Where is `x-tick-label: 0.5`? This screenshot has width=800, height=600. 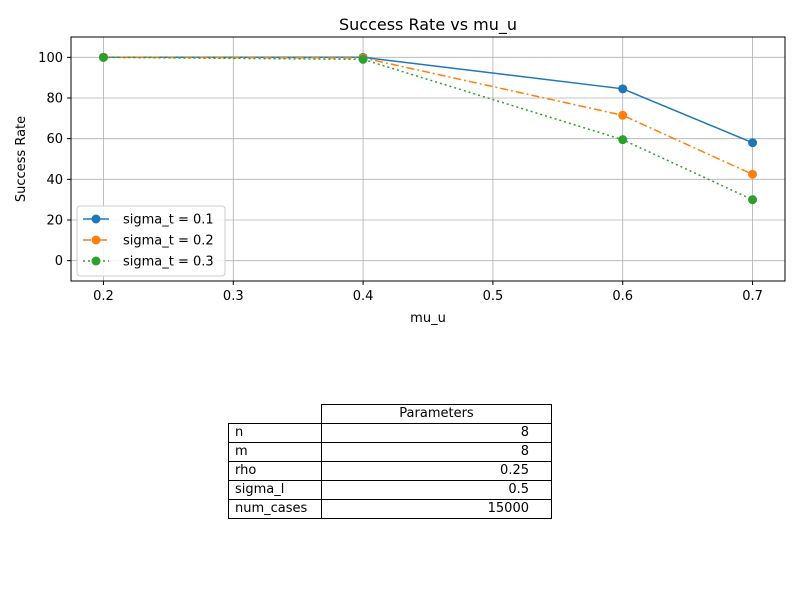 x-tick-label: 0.5 is located at coordinates (493, 296).